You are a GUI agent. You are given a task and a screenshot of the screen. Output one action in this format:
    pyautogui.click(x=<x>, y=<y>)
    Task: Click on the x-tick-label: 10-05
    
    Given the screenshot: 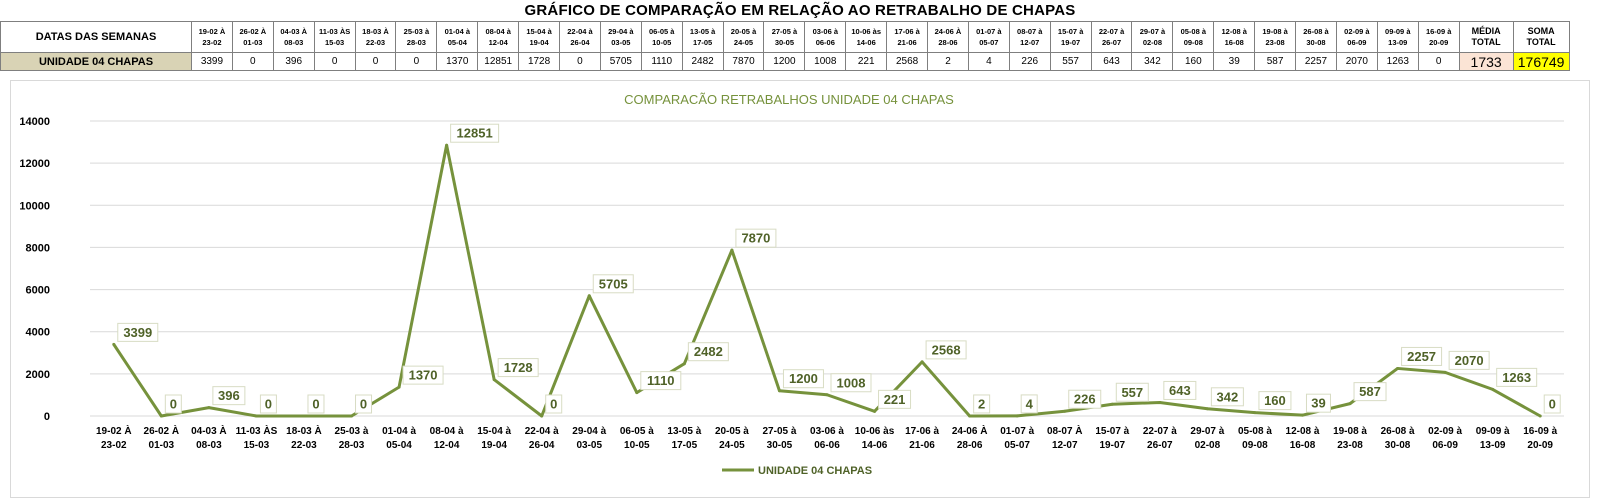 What is the action you would take?
    pyautogui.click(x=637, y=445)
    